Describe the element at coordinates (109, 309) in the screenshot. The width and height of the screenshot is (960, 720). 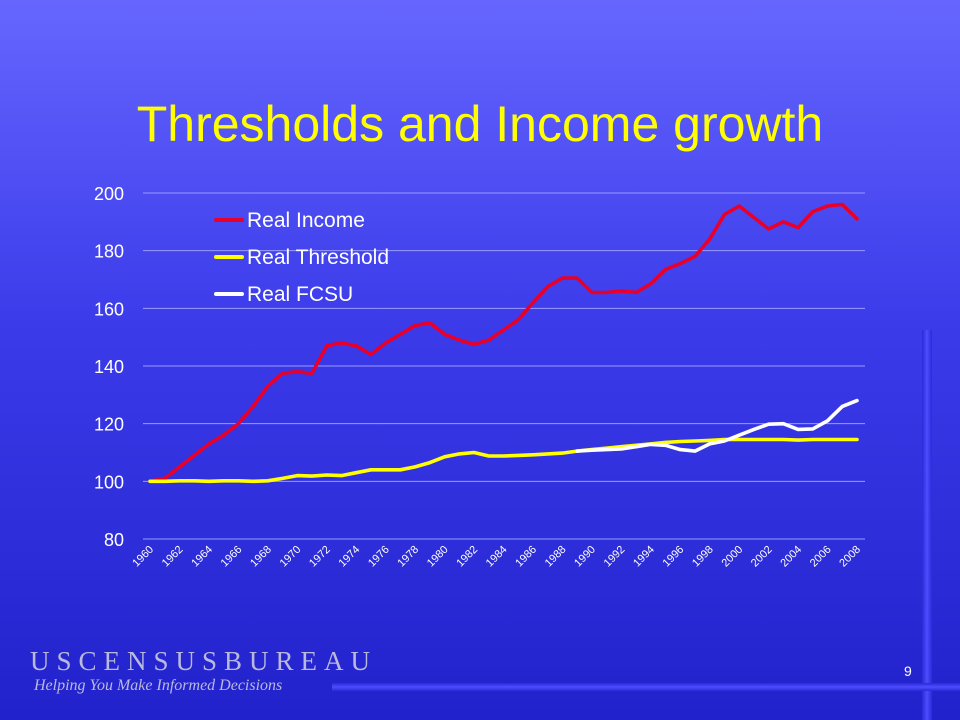
I see `y-tick-label: 160` at that location.